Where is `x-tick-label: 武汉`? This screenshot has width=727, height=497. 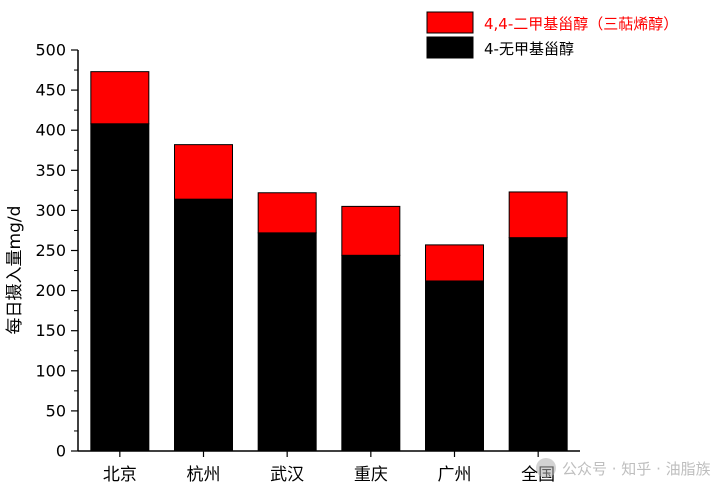 x-tick-label: 武汉 is located at coordinates (287, 475).